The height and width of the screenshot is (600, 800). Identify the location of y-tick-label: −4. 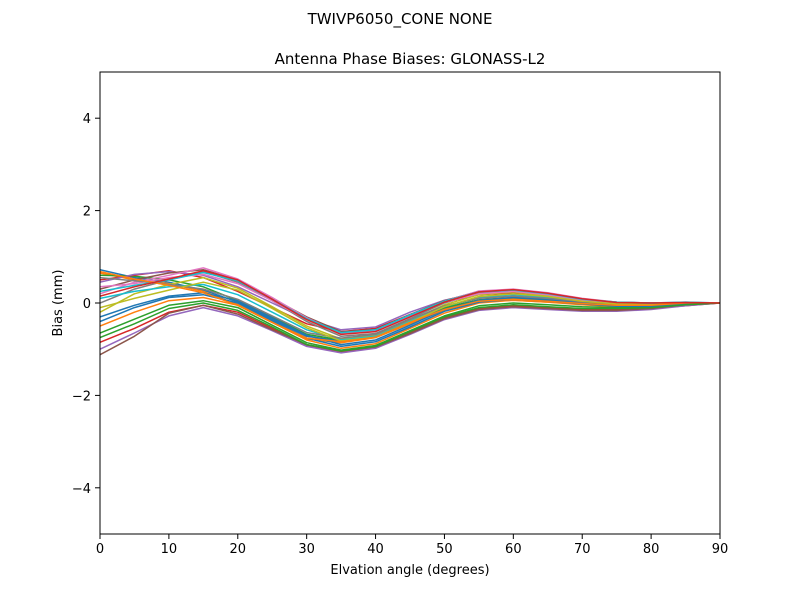
(81, 489).